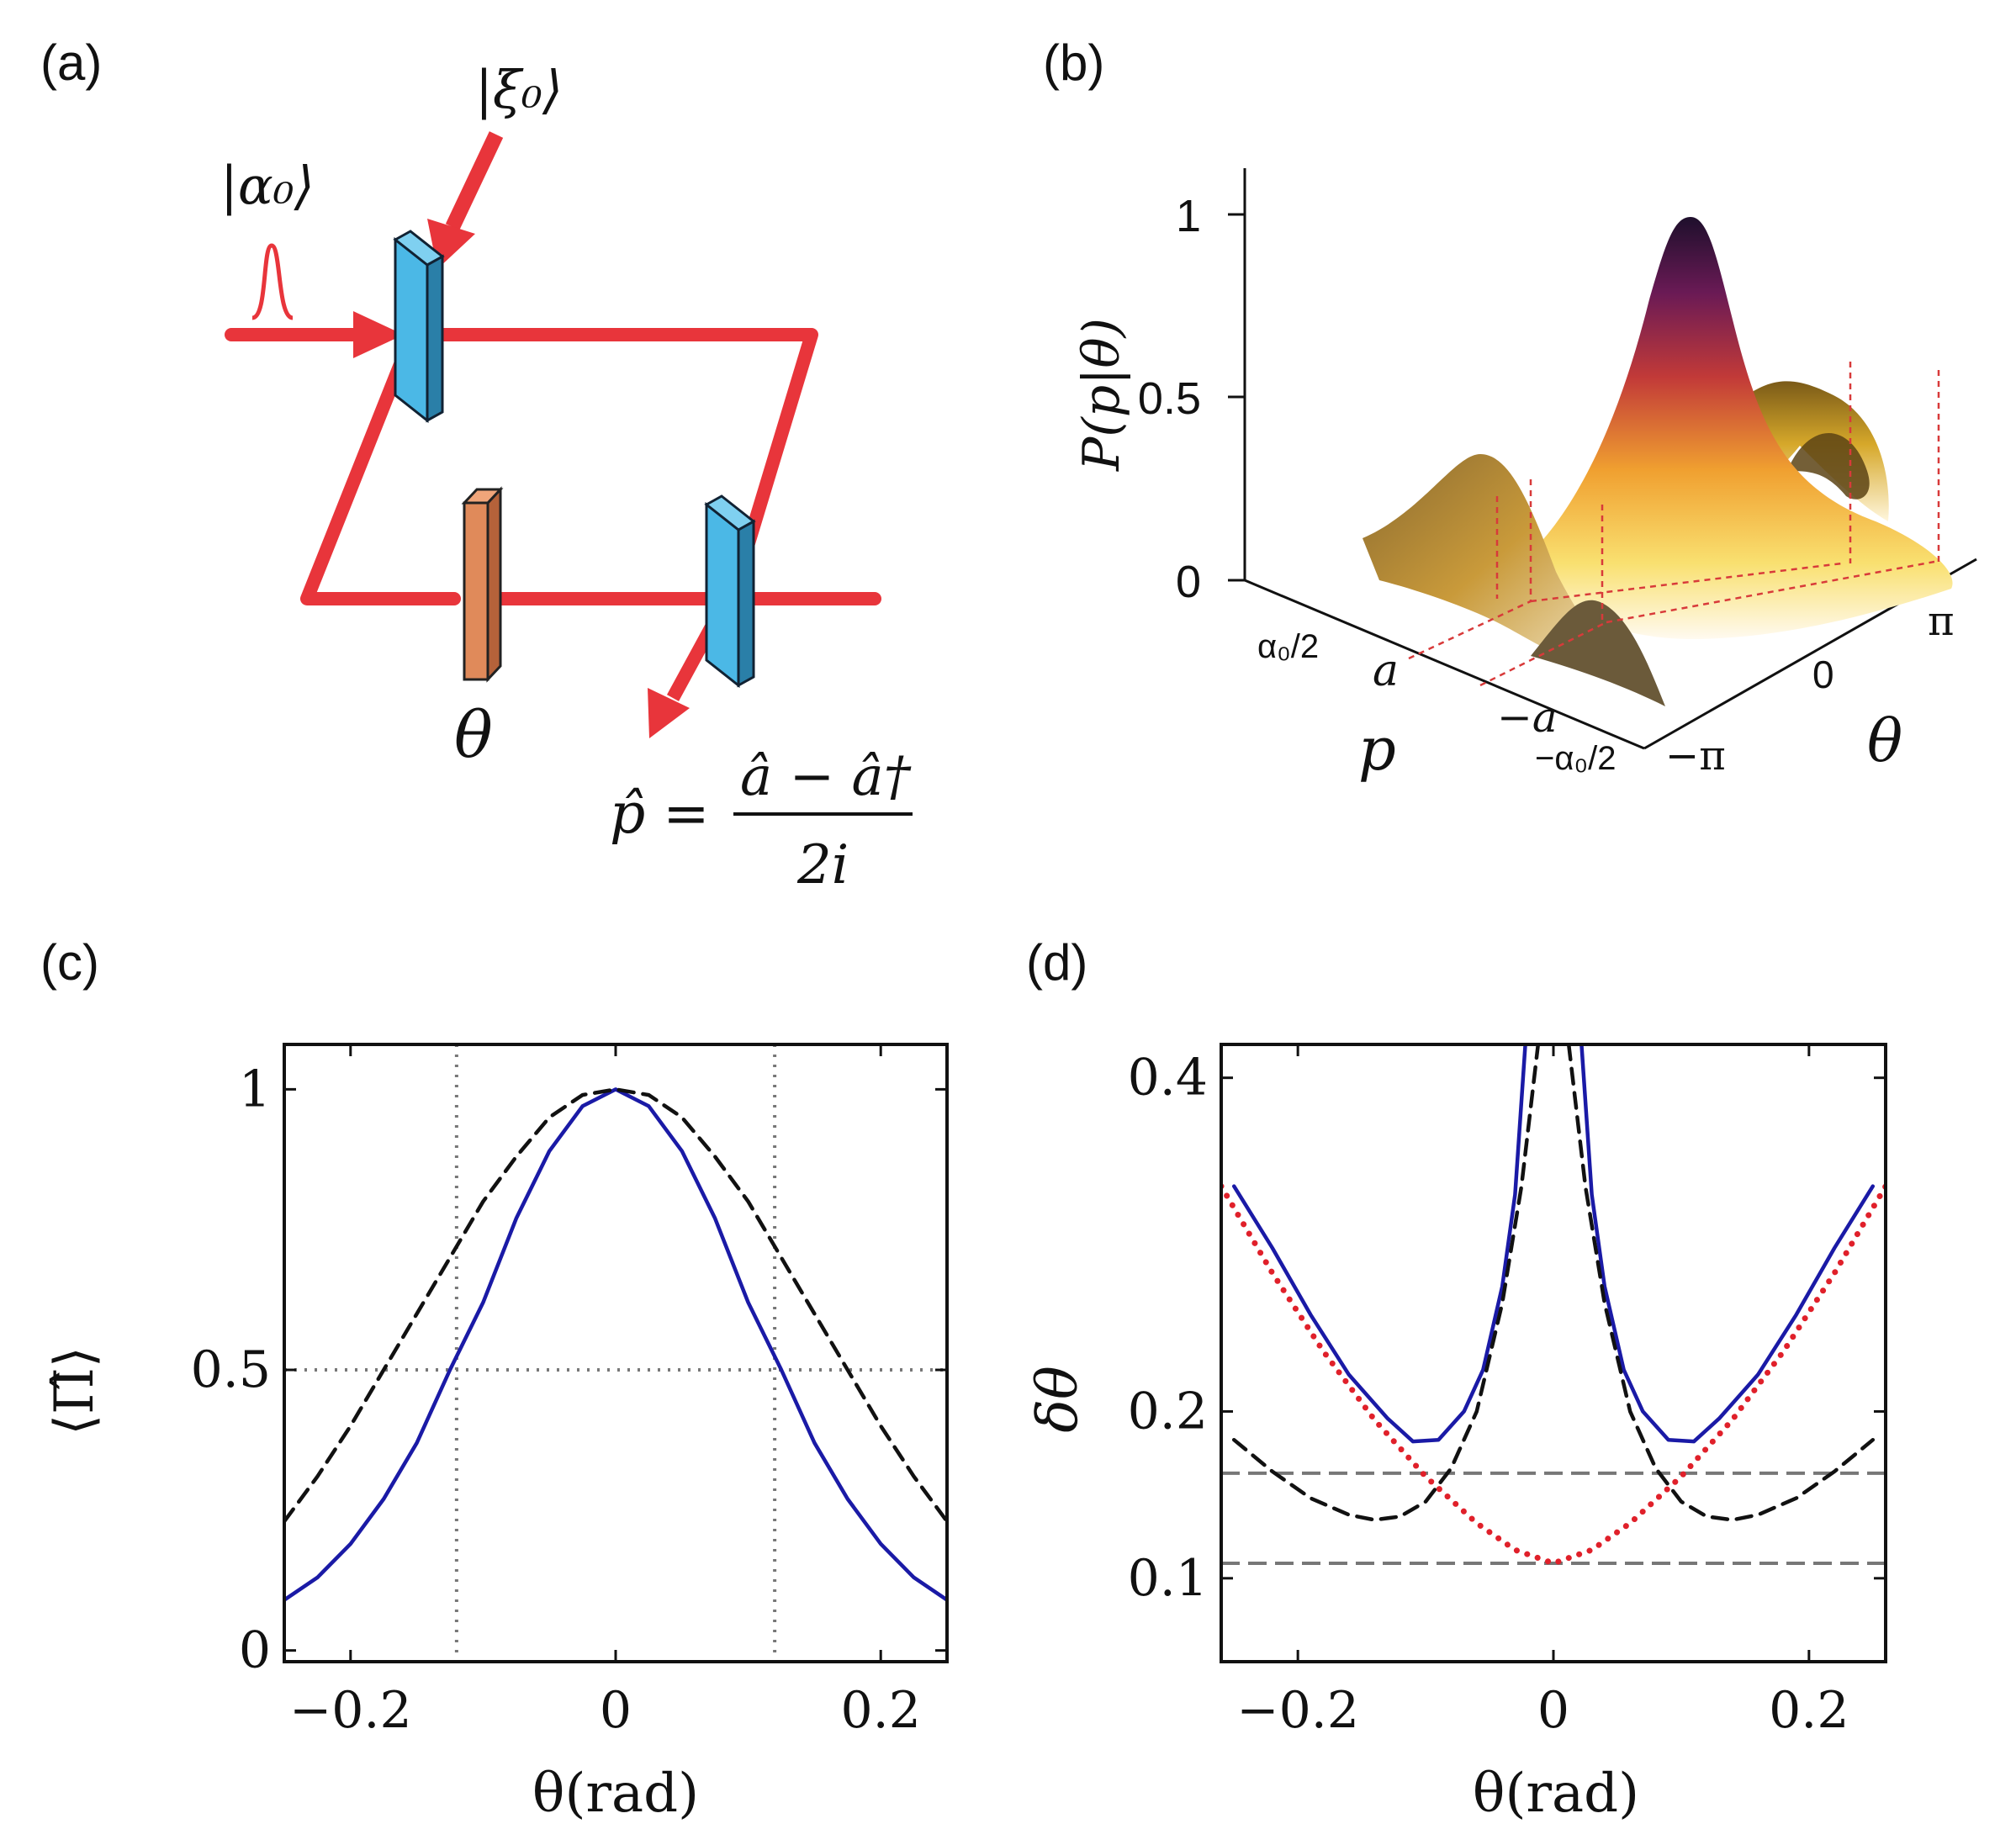 This screenshot has height=1845, width=2016. Describe the element at coordinates (1885, 740) in the screenshot. I see `theta-axis-label: θ` at that location.